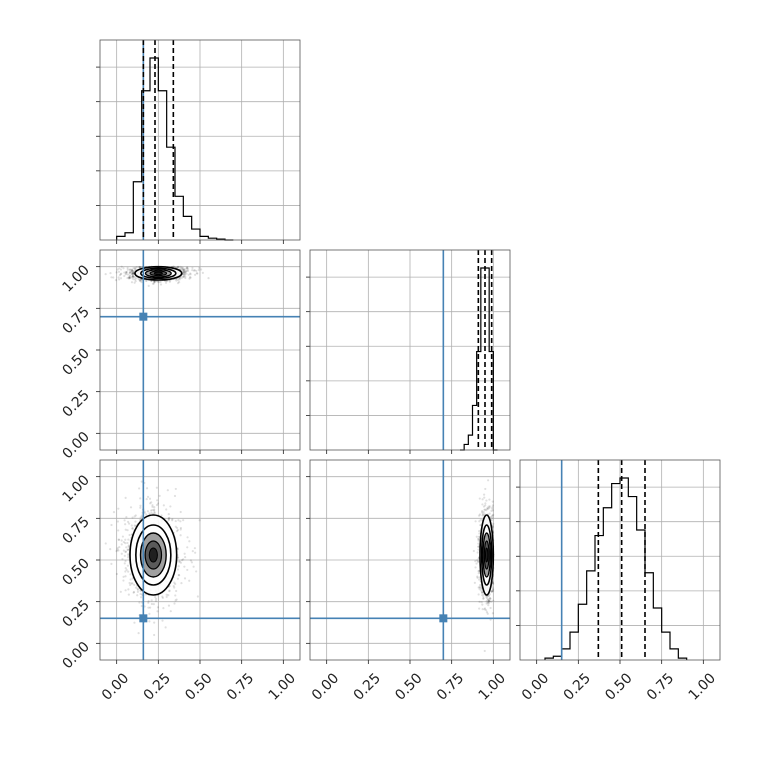  What do you see at coordinates (408, 686) in the screenshot?
I see `x-tick-label: 0.50` at bounding box center [408, 686].